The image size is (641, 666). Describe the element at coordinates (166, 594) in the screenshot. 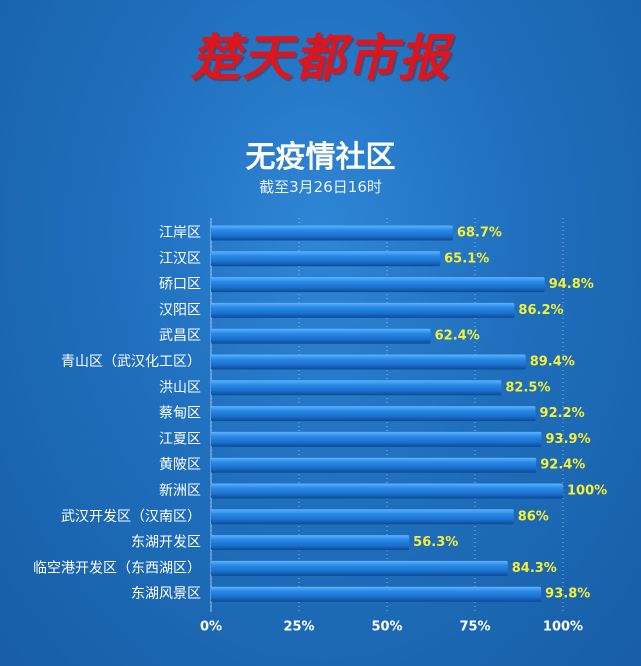

I see `category-label: 东湖风景区` at that location.